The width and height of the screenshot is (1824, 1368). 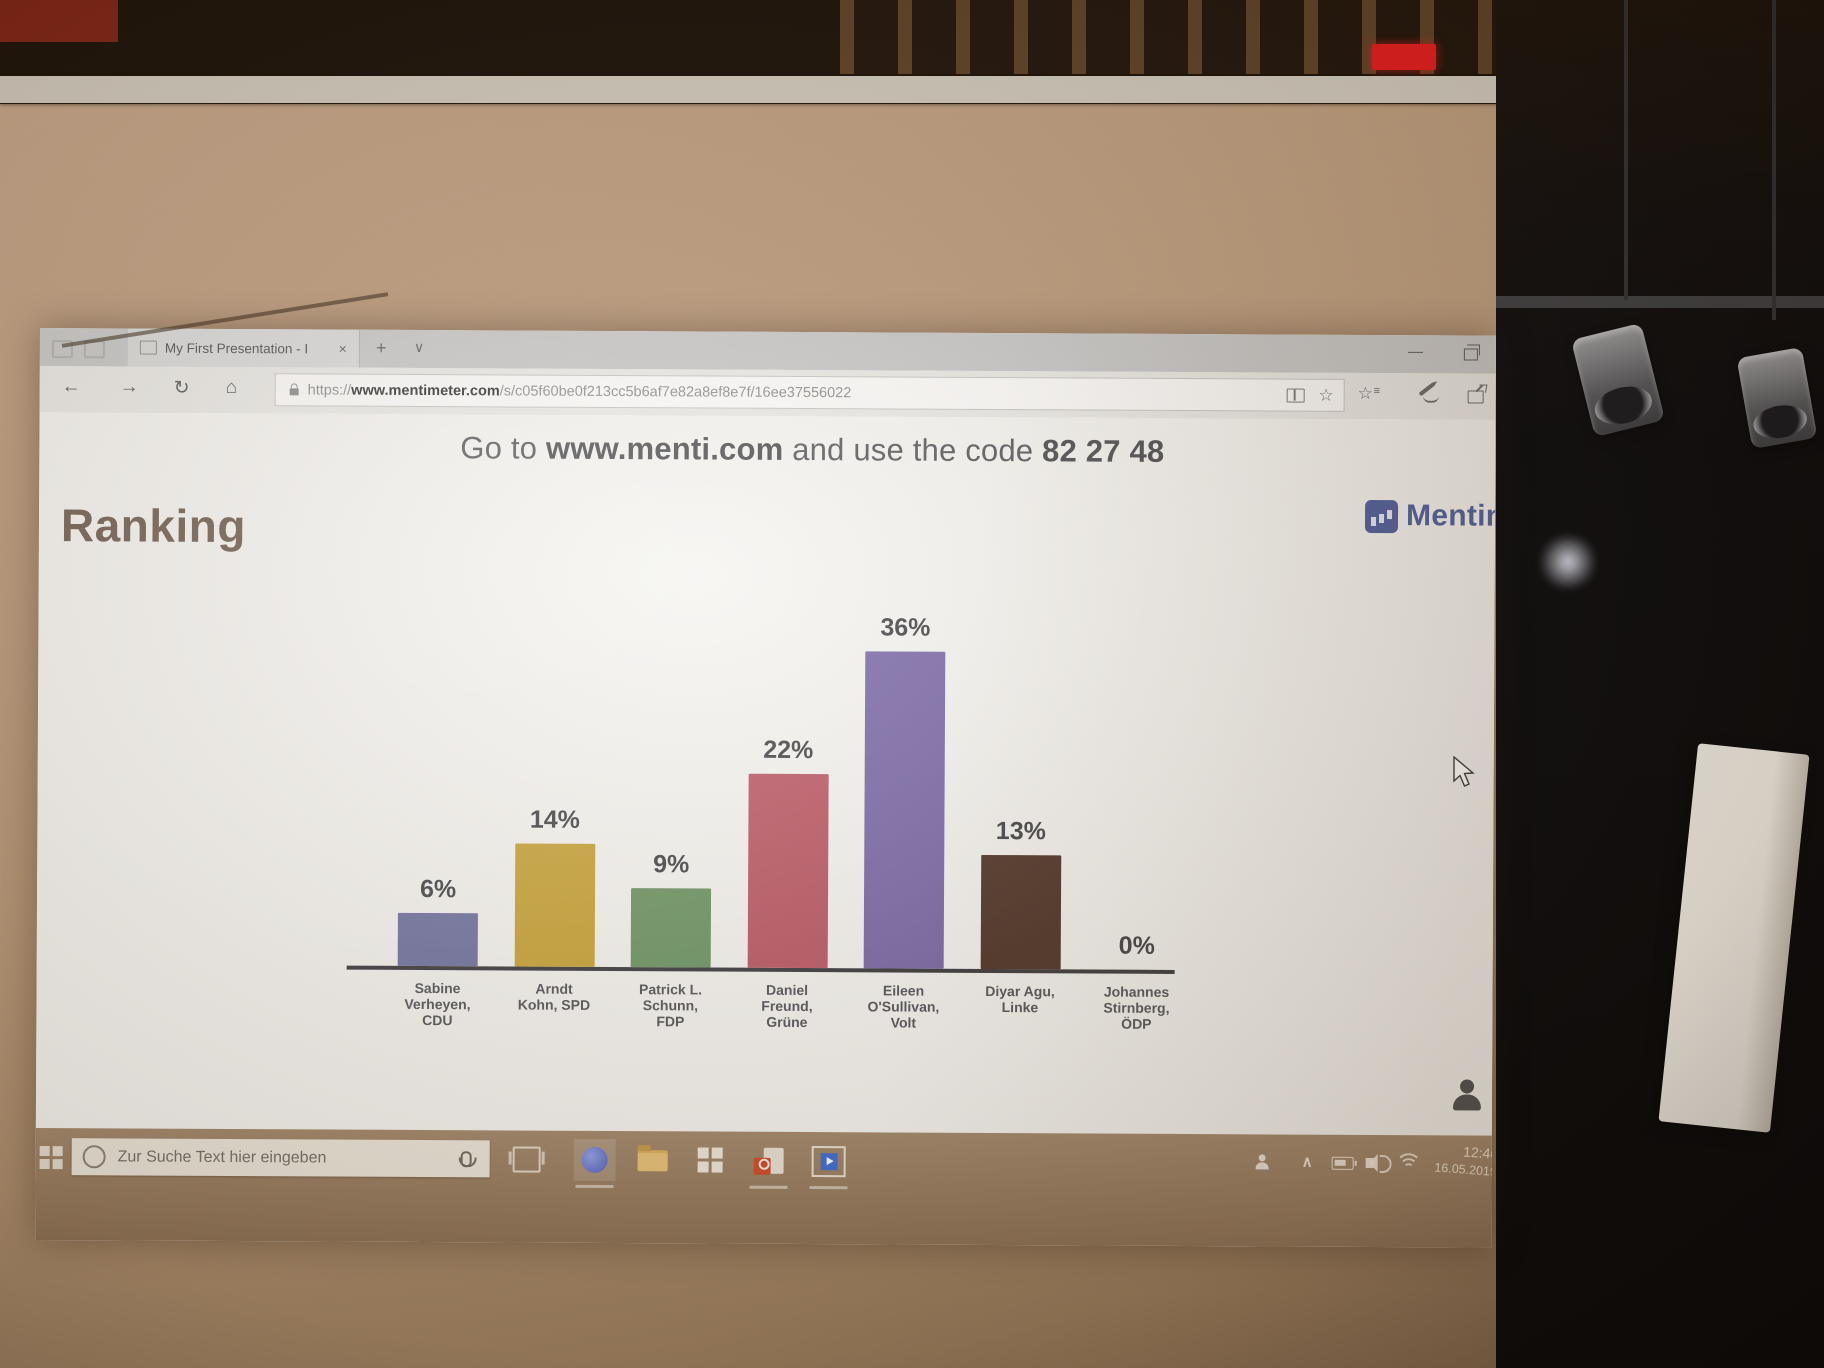 What do you see at coordinates (1326, 395) in the screenshot?
I see `add-favorite-star-icon: ☆` at bounding box center [1326, 395].